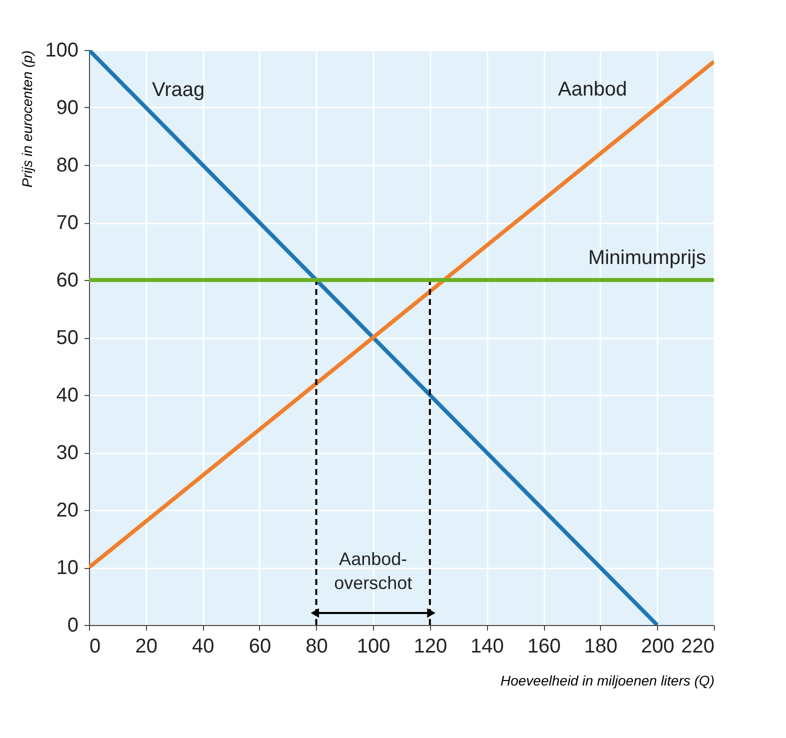 The width and height of the screenshot is (786, 738). What do you see at coordinates (373, 571) in the screenshot?
I see `annotation: Aanbod- overschot` at bounding box center [373, 571].